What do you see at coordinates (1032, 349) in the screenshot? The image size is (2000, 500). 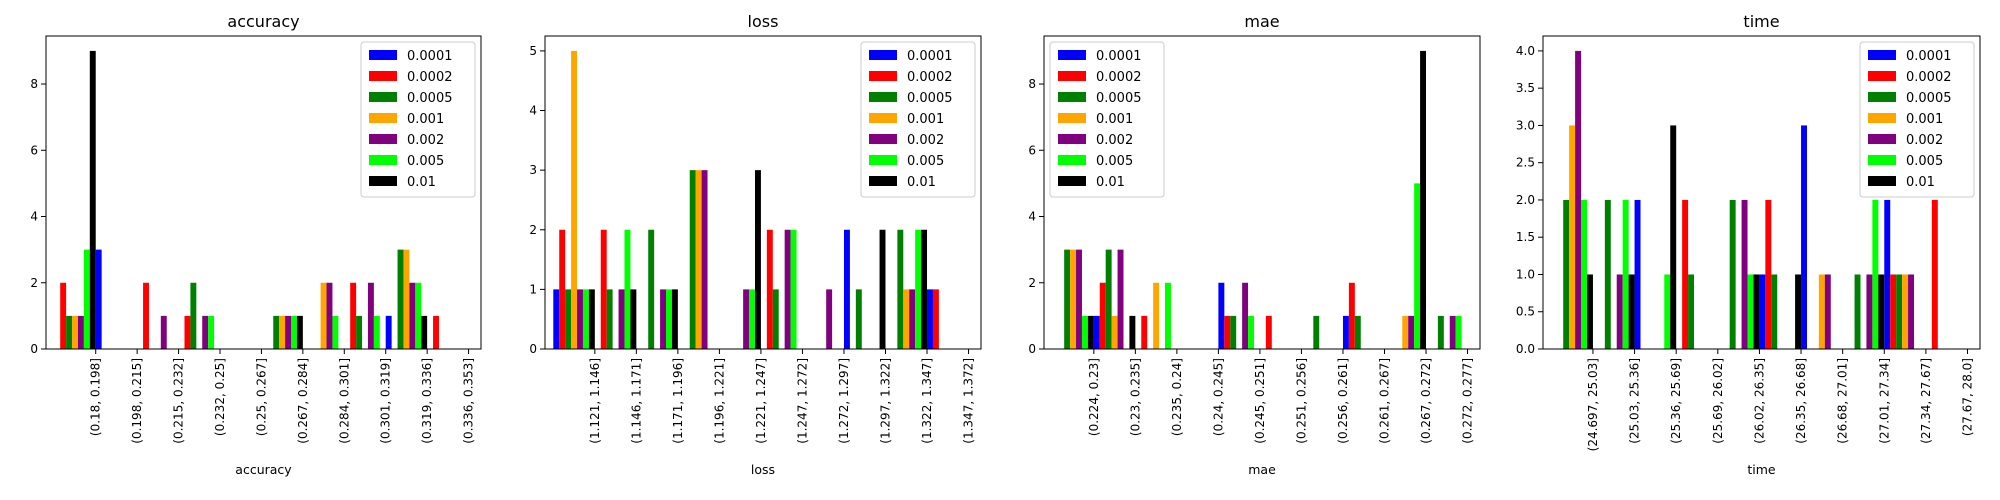 I see `y-tick-label: 0` at bounding box center [1032, 349].